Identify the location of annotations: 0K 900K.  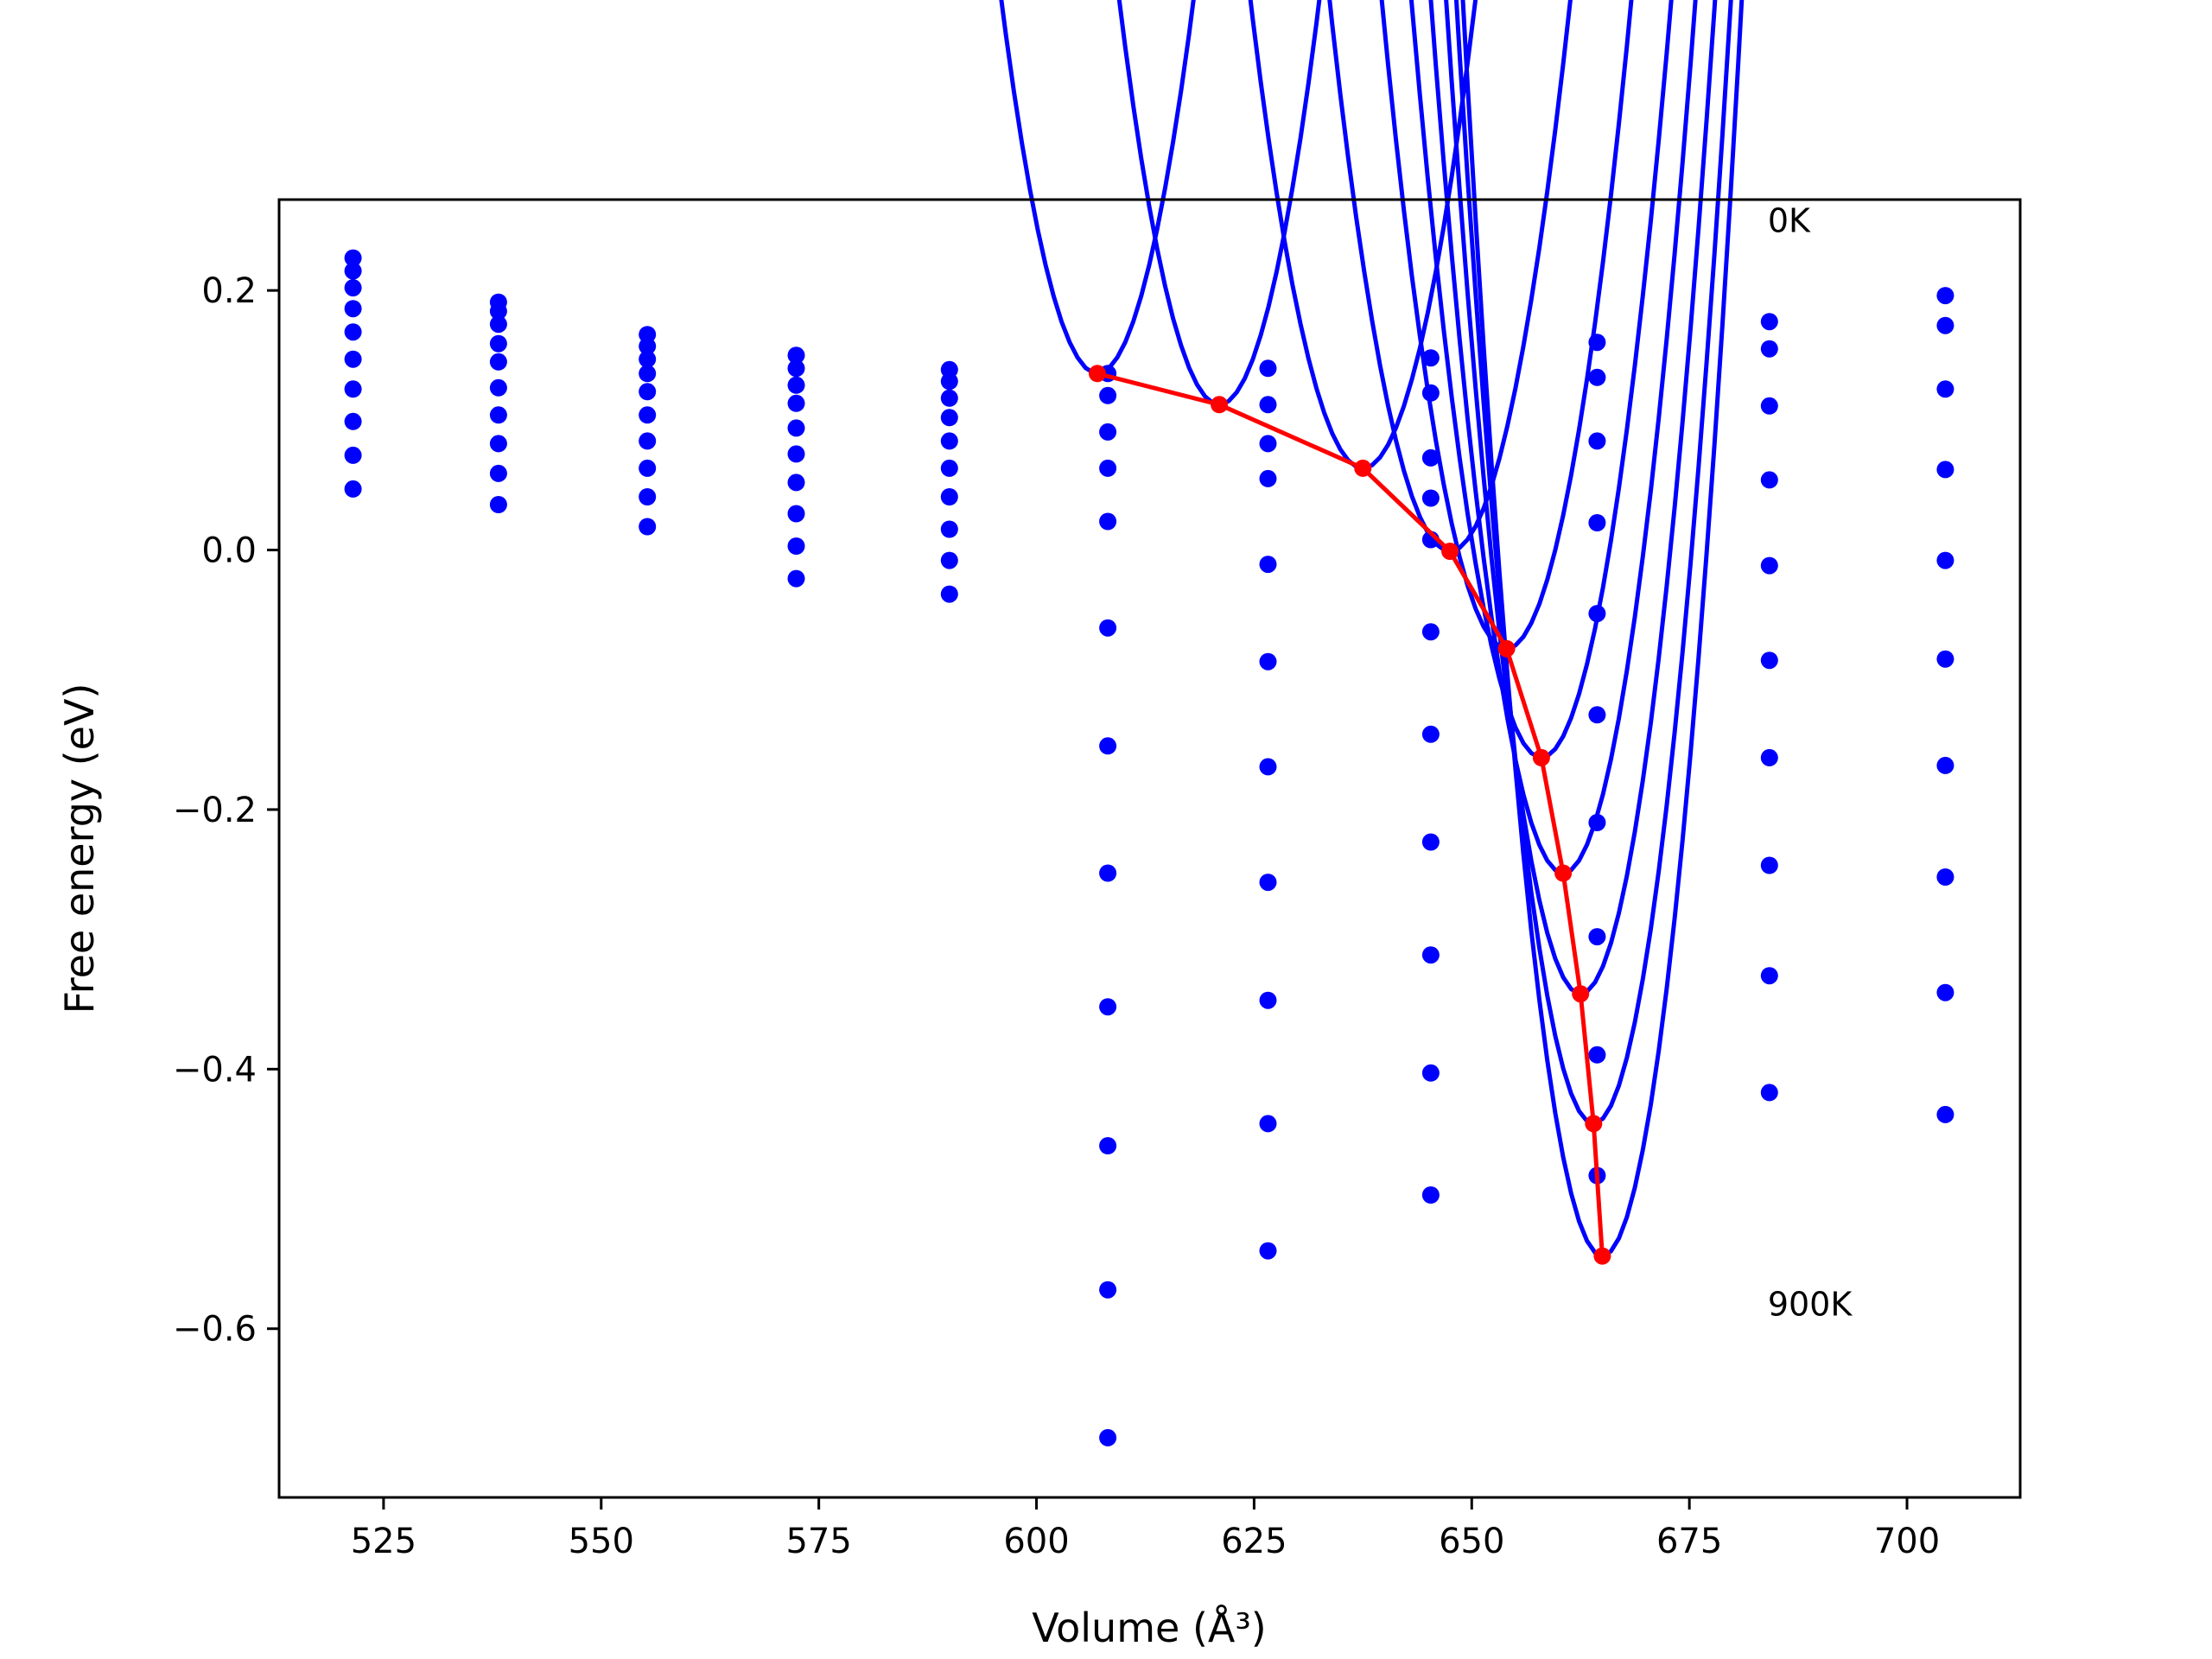
(1811, 763).